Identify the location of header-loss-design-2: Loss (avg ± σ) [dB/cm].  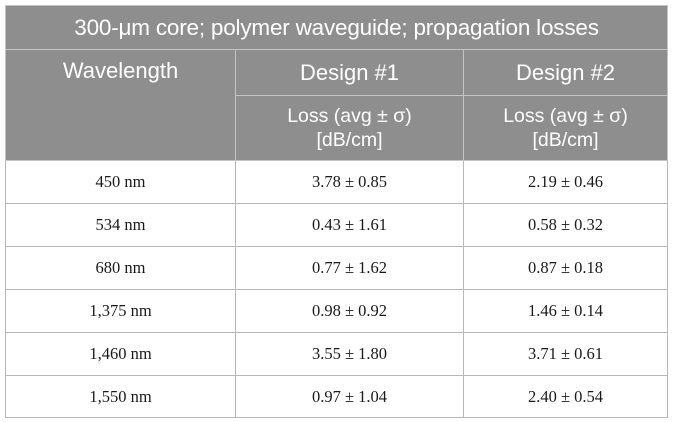
(565, 128).